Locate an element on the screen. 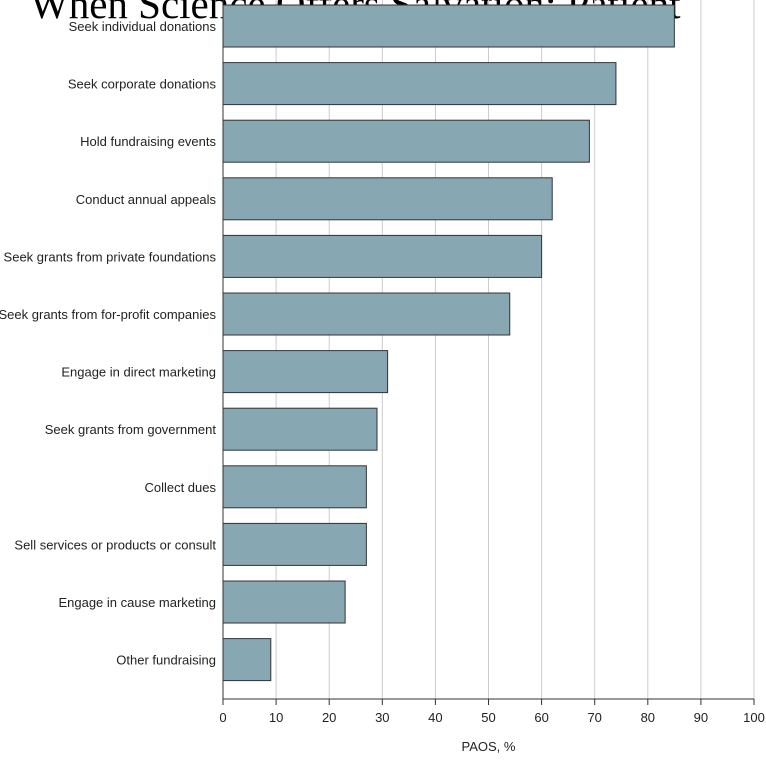 Image resolution: width=766 pixels, height=760 pixels. tick-label: 10 is located at coordinates (276, 717).